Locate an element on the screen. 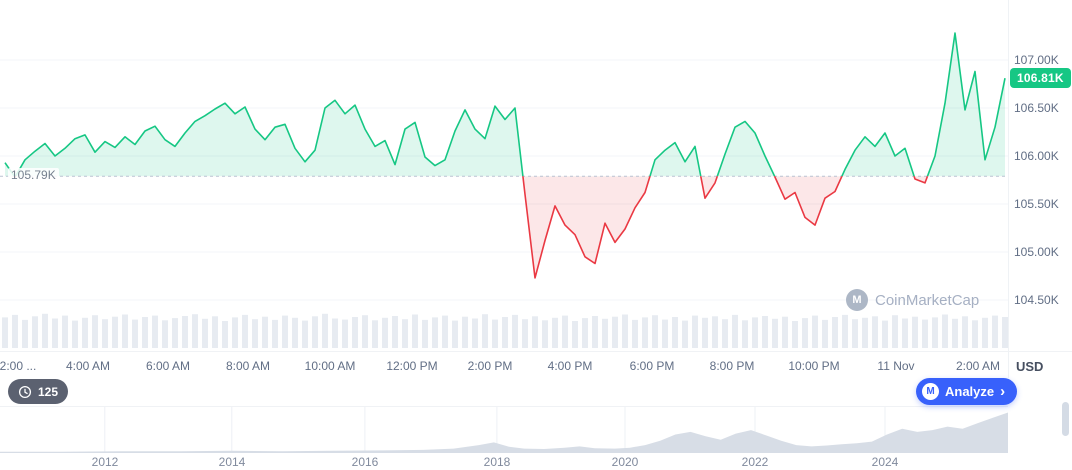  year-label: 2014 is located at coordinates (232, 462).